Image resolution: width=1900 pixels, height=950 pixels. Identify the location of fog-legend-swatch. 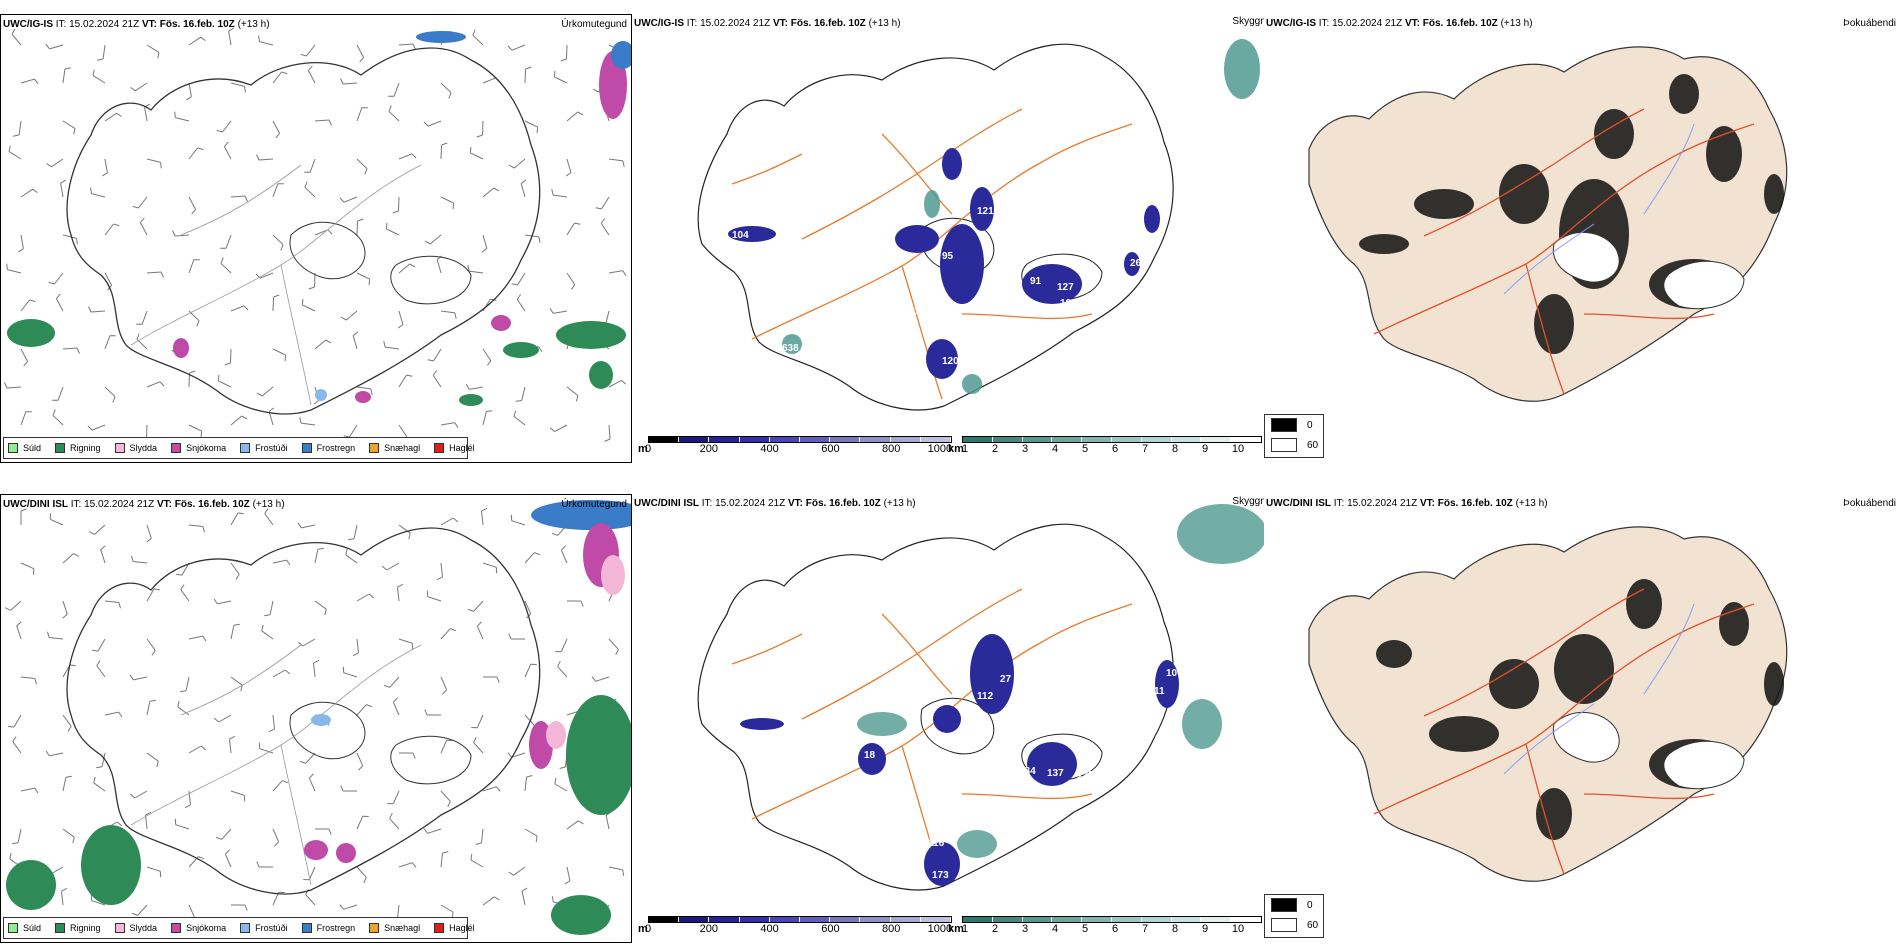
(1284, 925).